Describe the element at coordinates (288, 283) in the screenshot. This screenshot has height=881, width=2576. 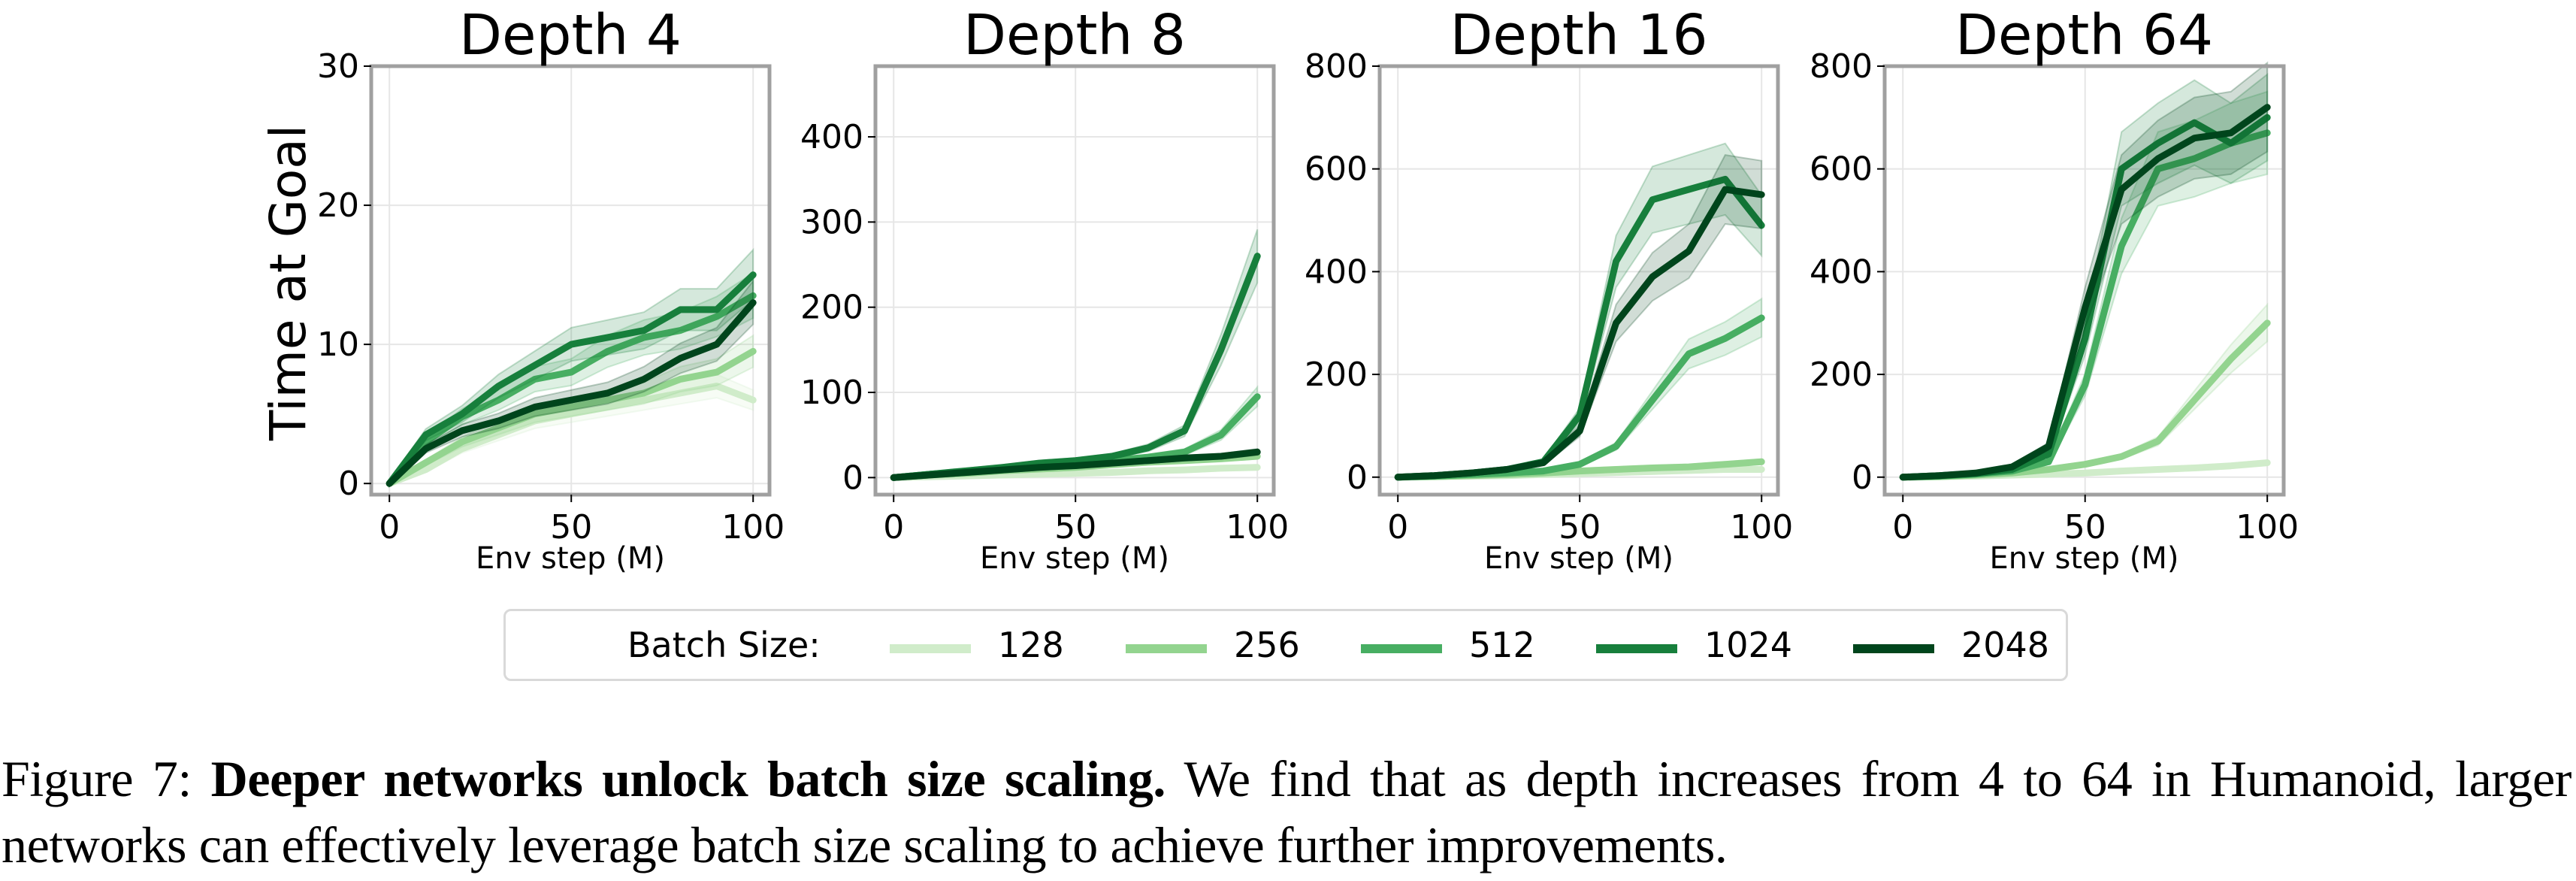
I see `y-axis-label: Time at Goal` at that location.